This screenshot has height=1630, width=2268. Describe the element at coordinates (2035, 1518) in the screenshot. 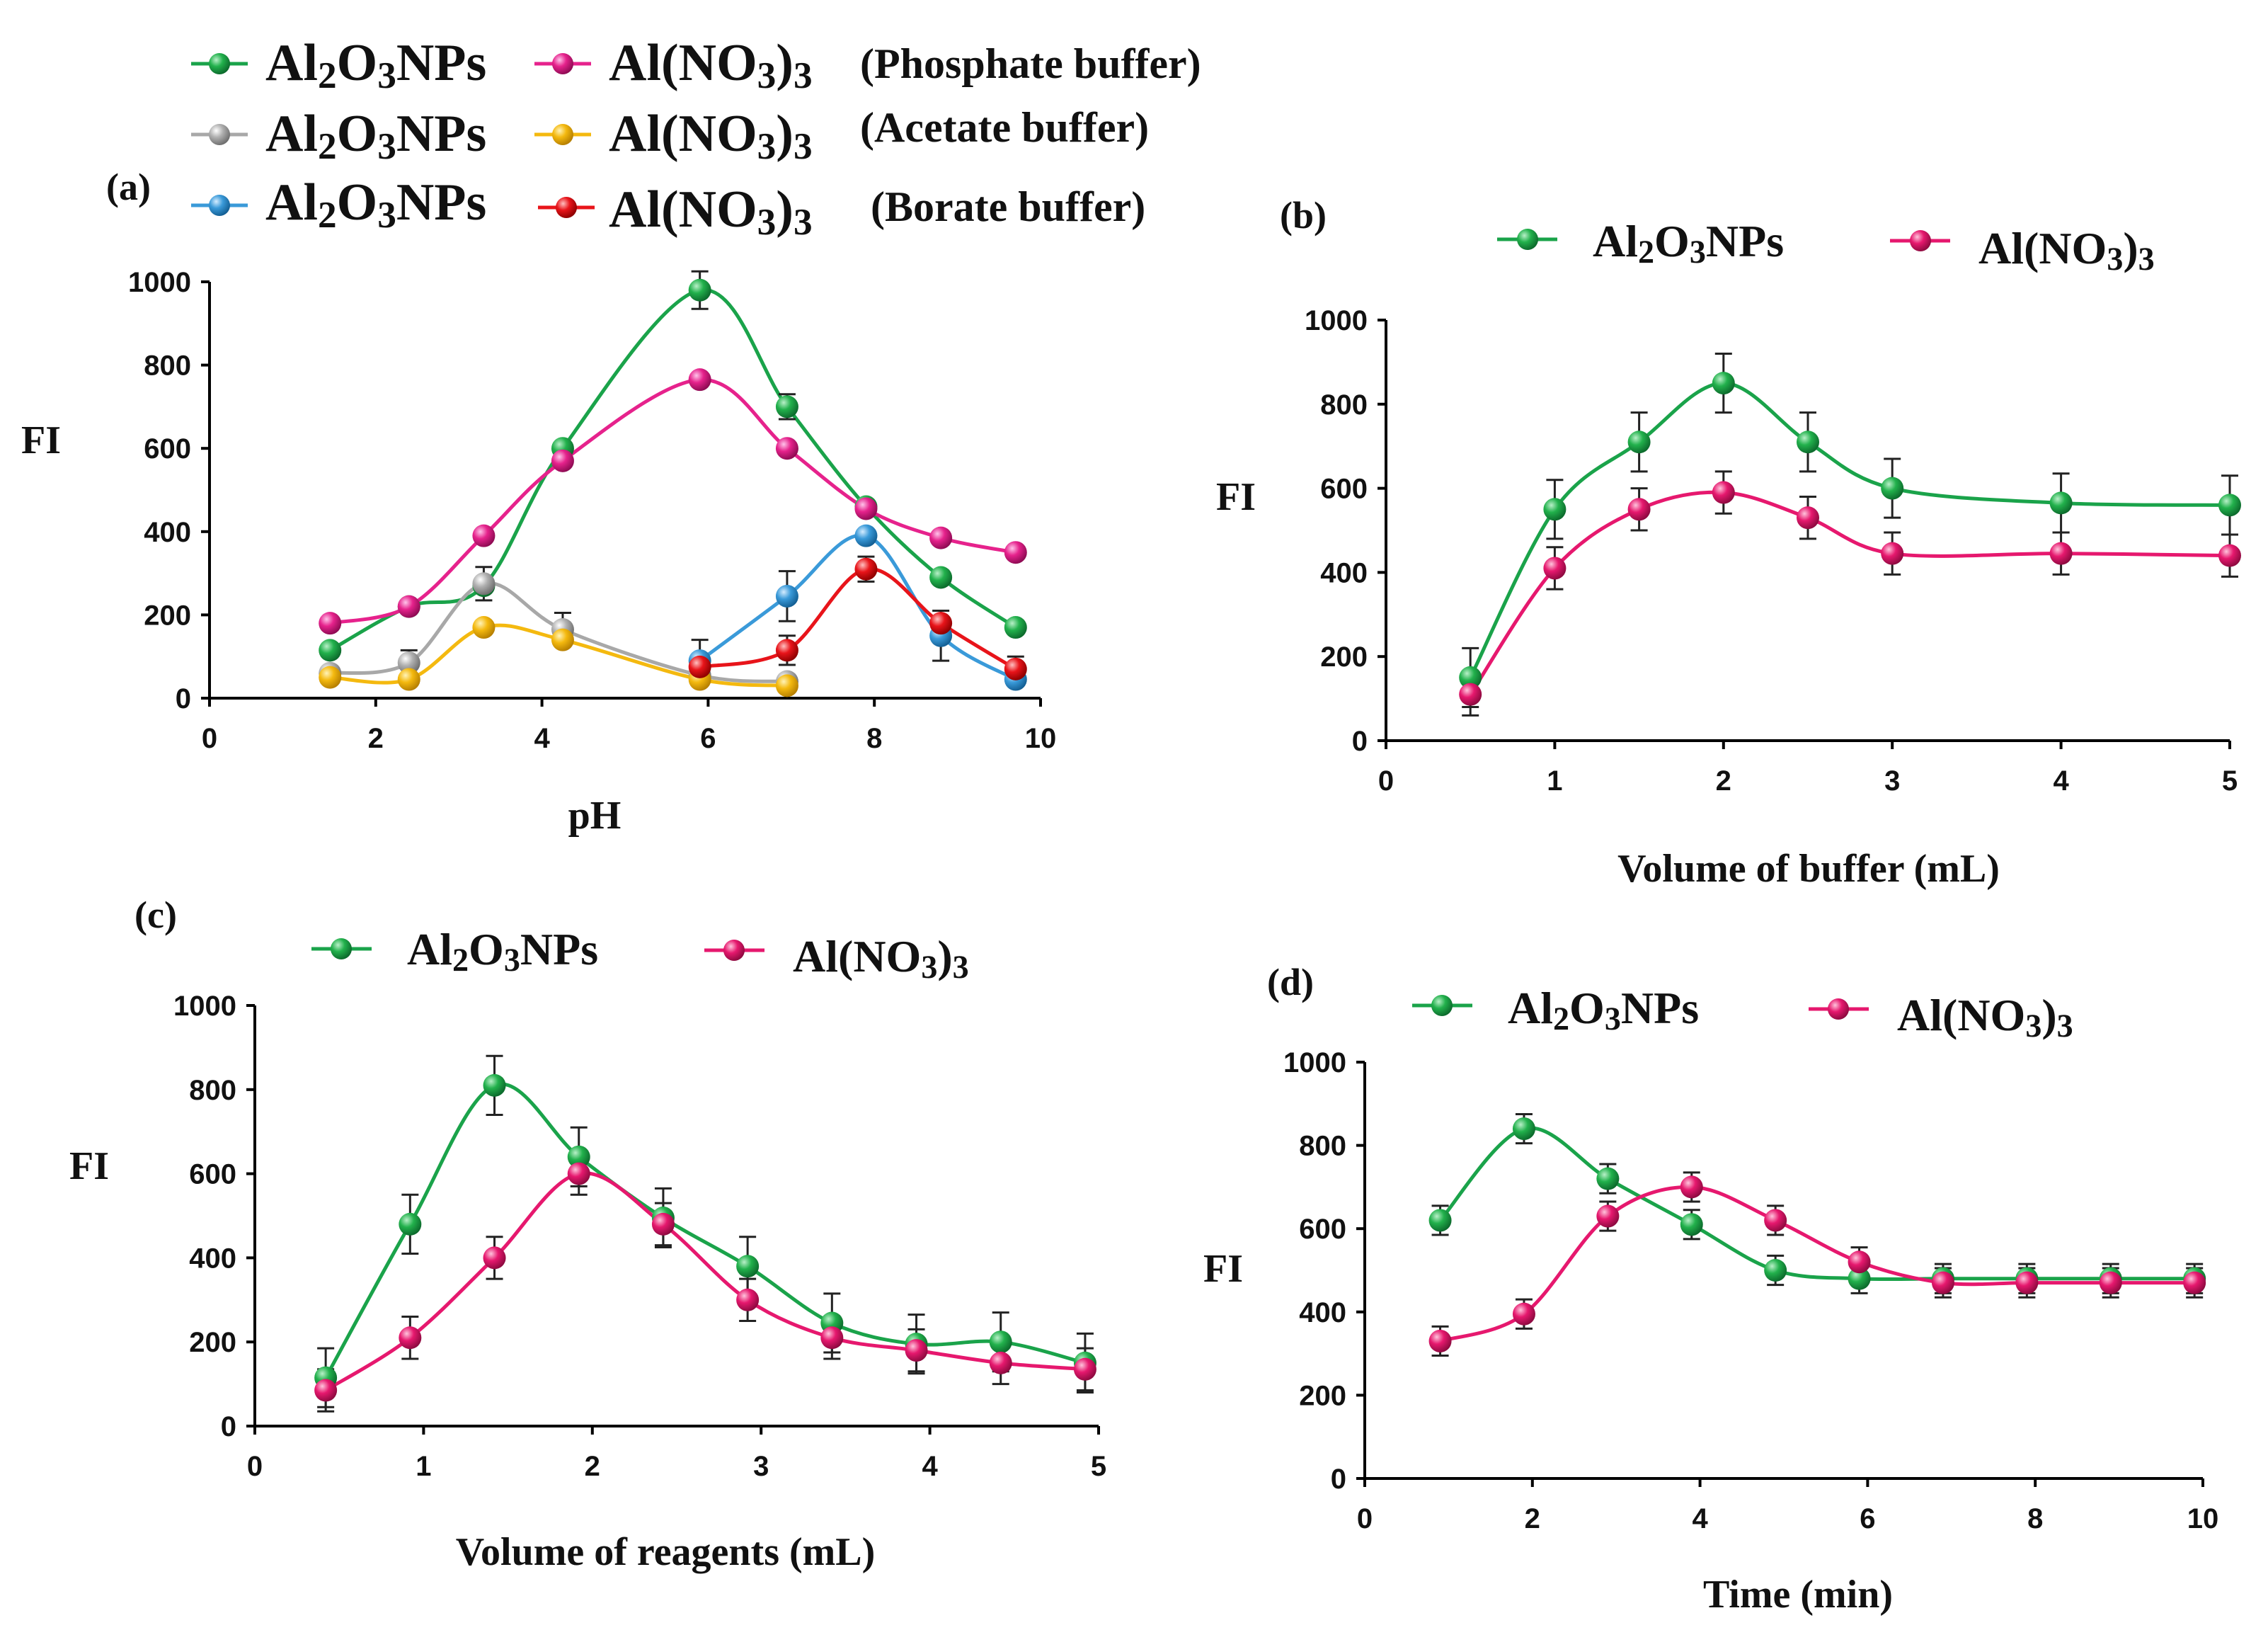

I see `x-tick-label: 8` at that location.